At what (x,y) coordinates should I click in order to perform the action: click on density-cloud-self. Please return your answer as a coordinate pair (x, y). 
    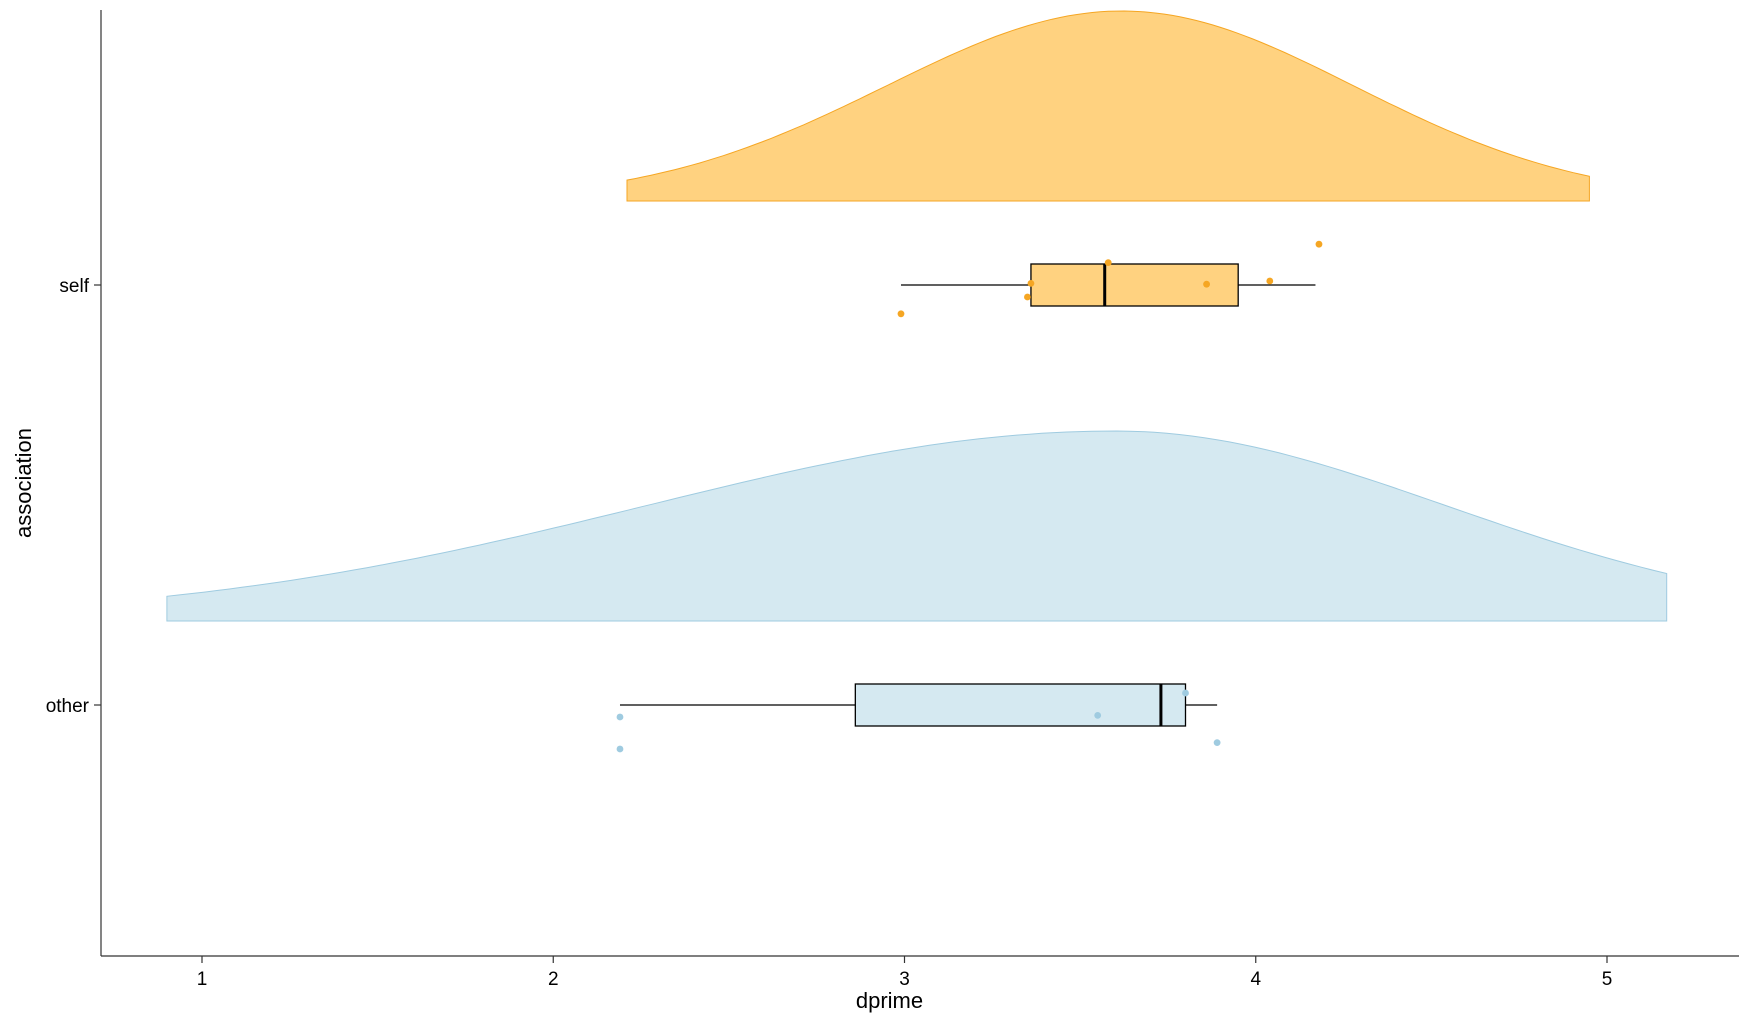
    Looking at the image, I should click on (1108, 106).